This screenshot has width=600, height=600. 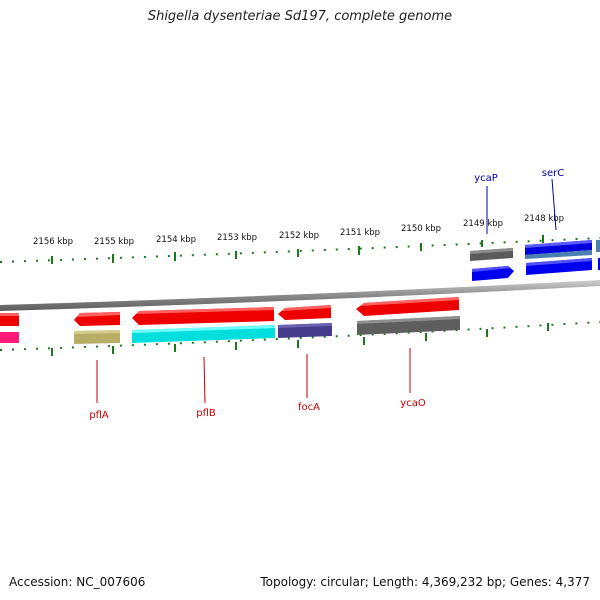 What do you see at coordinates (553, 173) in the screenshot?
I see `gene-label-serC: serC` at bounding box center [553, 173].